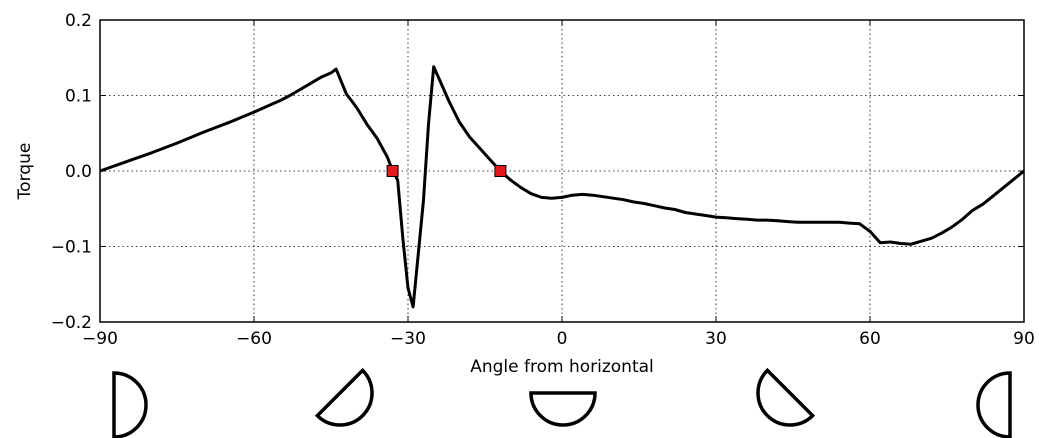 This screenshot has height=438, width=1039. What do you see at coordinates (1024, 339) in the screenshot?
I see `x-tick-label: 90` at bounding box center [1024, 339].